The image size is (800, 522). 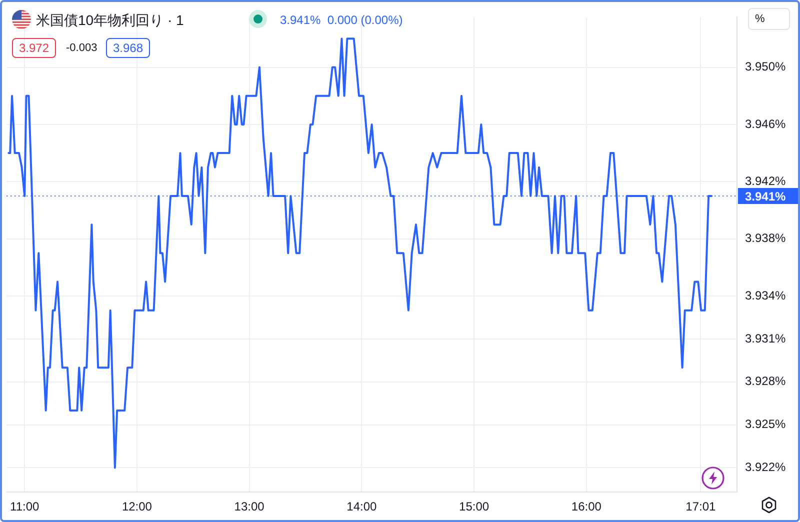 I want to click on value-badge: 3.972, so click(x=34, y=48).